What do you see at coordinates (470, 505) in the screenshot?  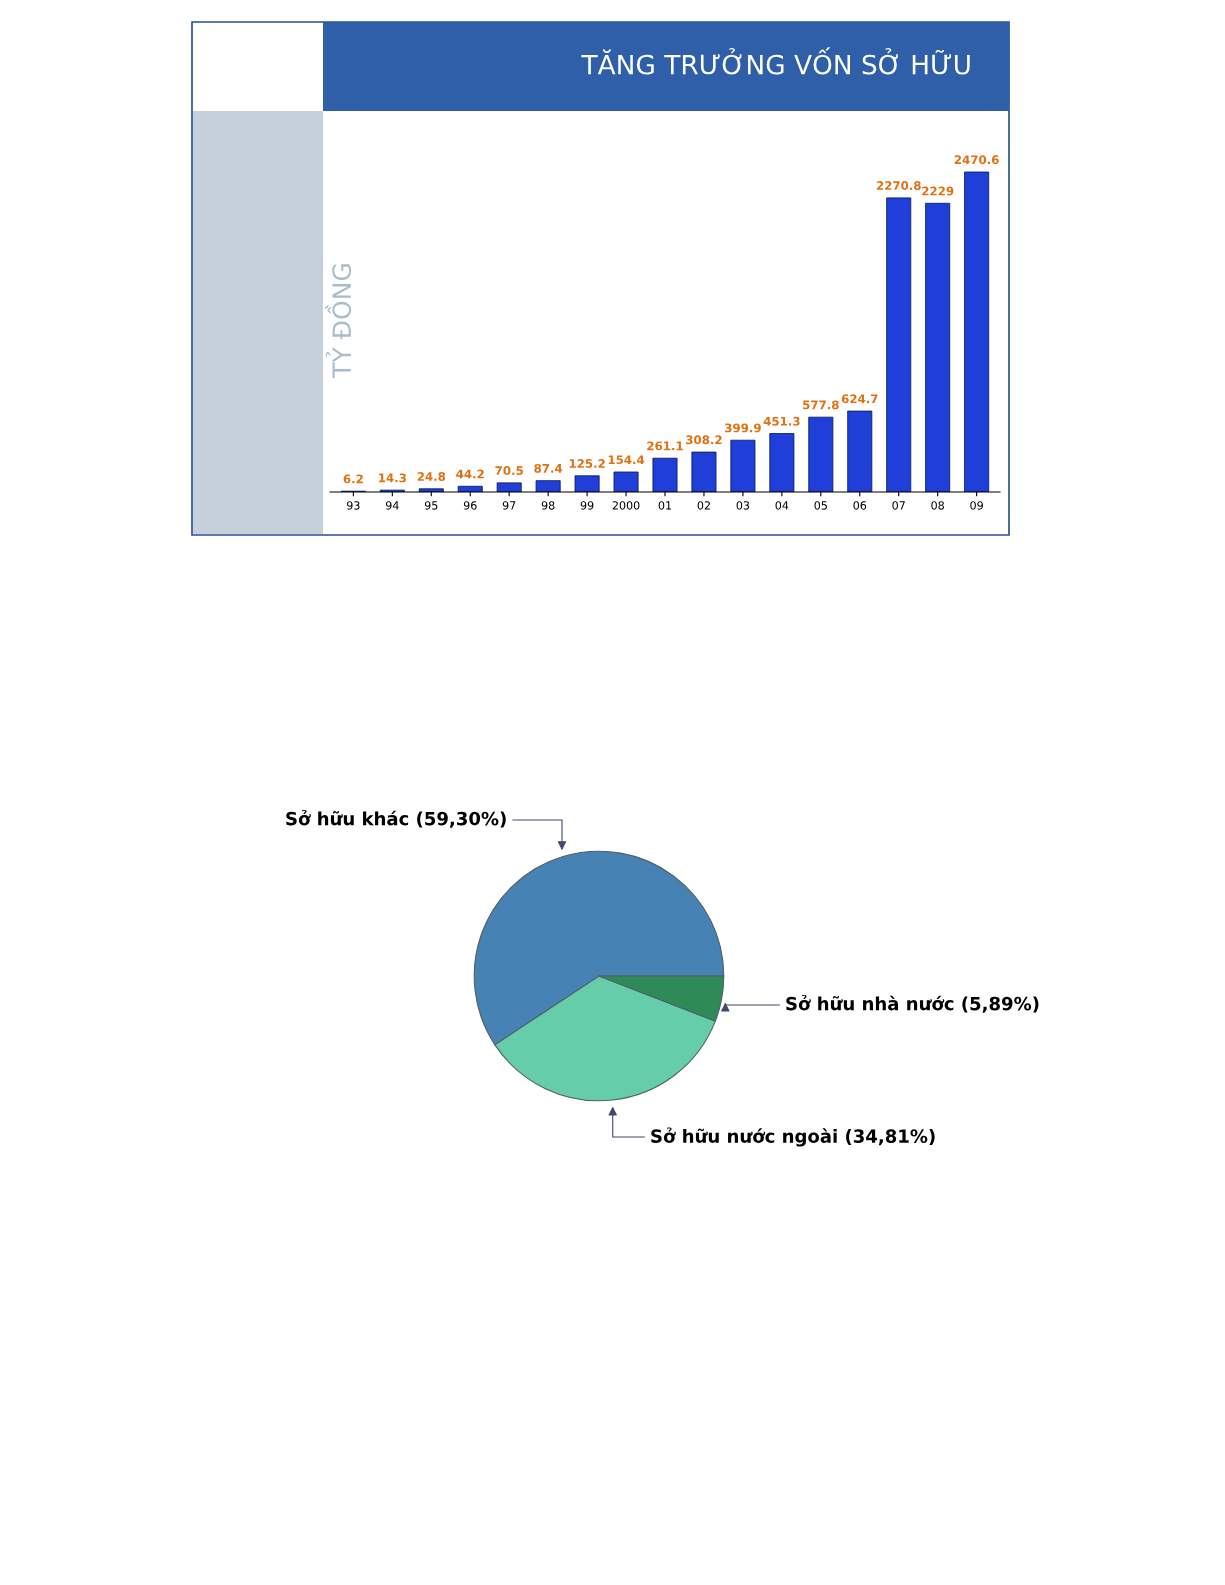 I see `x-tick-label: 96` at bounding box center [470, 505].